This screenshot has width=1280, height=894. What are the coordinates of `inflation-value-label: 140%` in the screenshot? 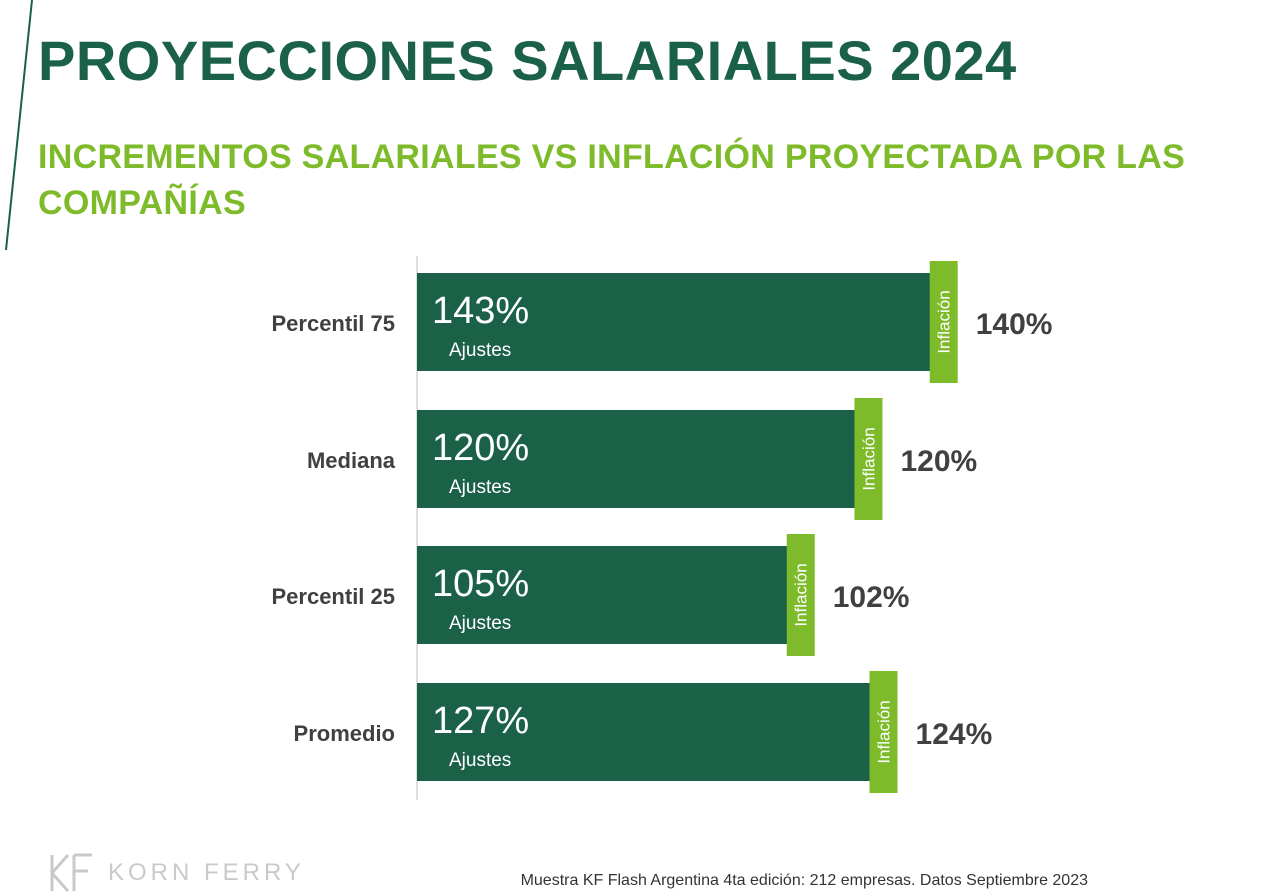 It's located at (1014, 324).